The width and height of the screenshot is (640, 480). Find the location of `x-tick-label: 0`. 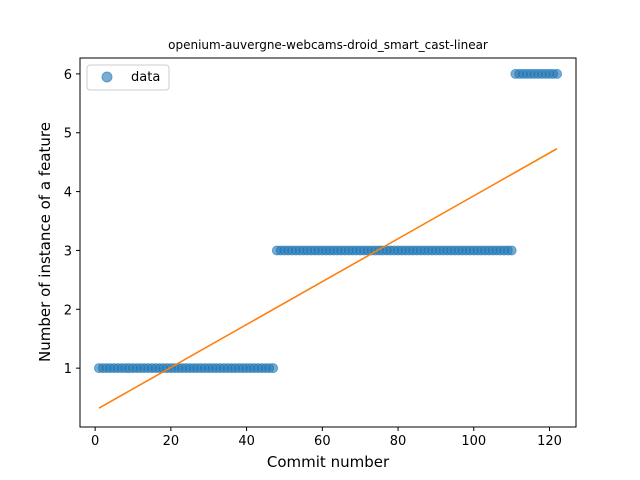

x-tick-label: 0 is located at coordinates (95, 441).